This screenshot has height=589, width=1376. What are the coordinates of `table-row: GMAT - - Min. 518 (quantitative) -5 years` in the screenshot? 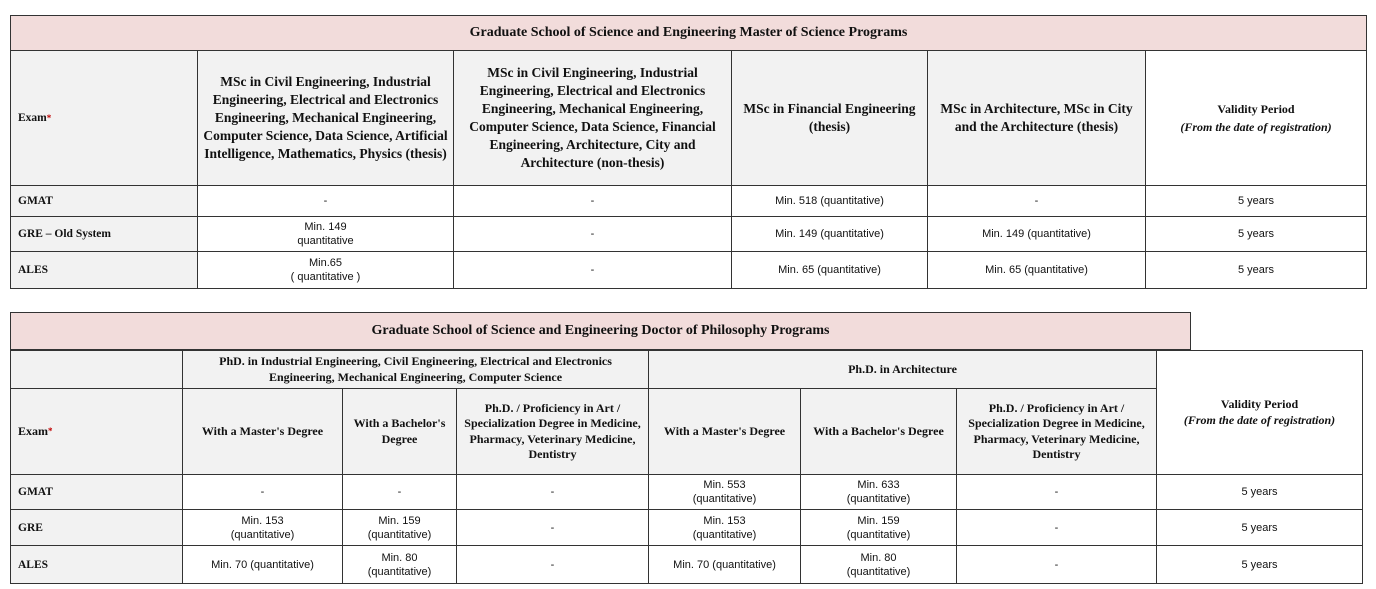 It's located at (688, 201).